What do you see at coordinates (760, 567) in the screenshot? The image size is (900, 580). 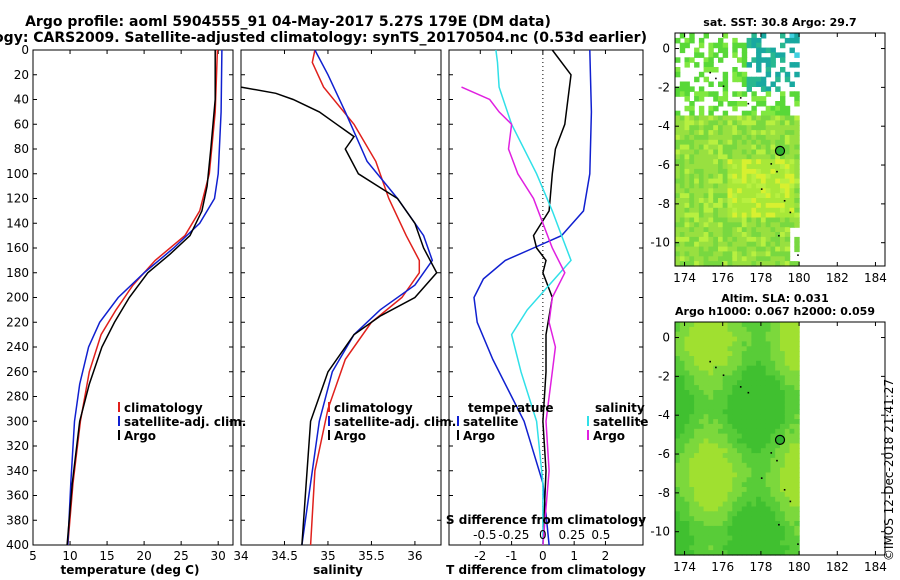 I see `sla-map-xtick-label: 178` at bounding box center [760, 567].